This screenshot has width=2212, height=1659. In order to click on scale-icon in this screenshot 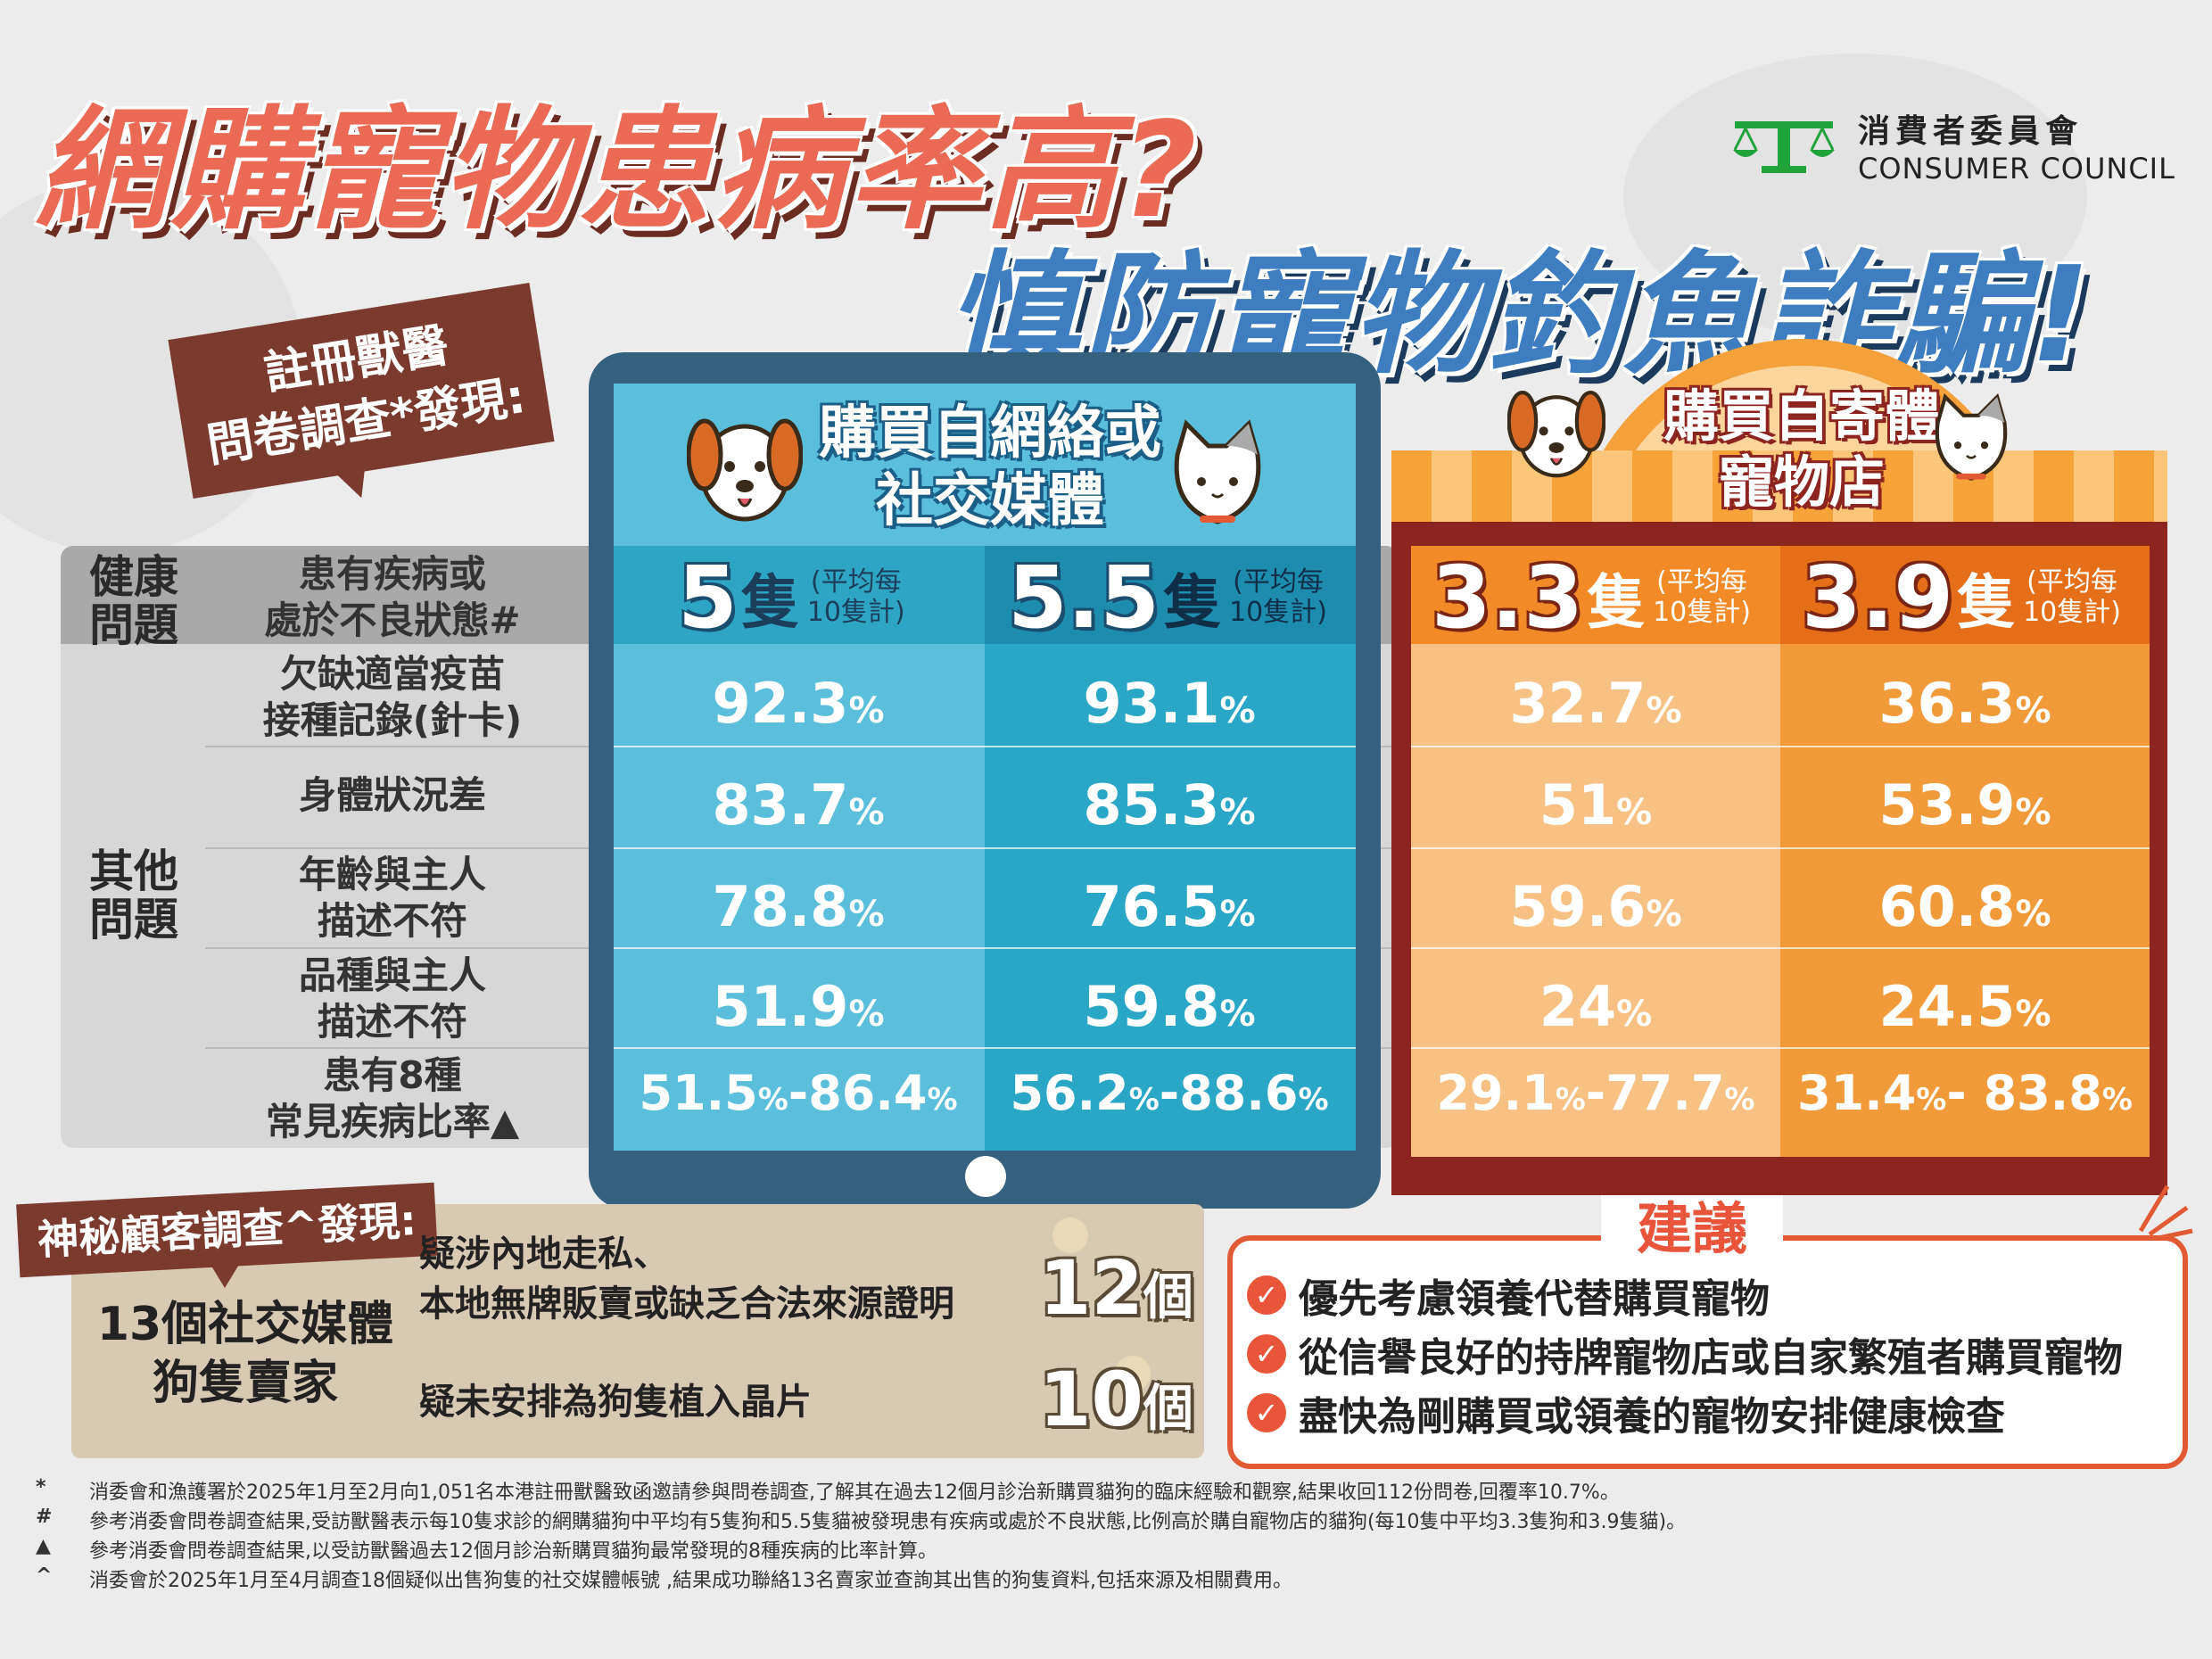, I will do `click(1784, 147)`.